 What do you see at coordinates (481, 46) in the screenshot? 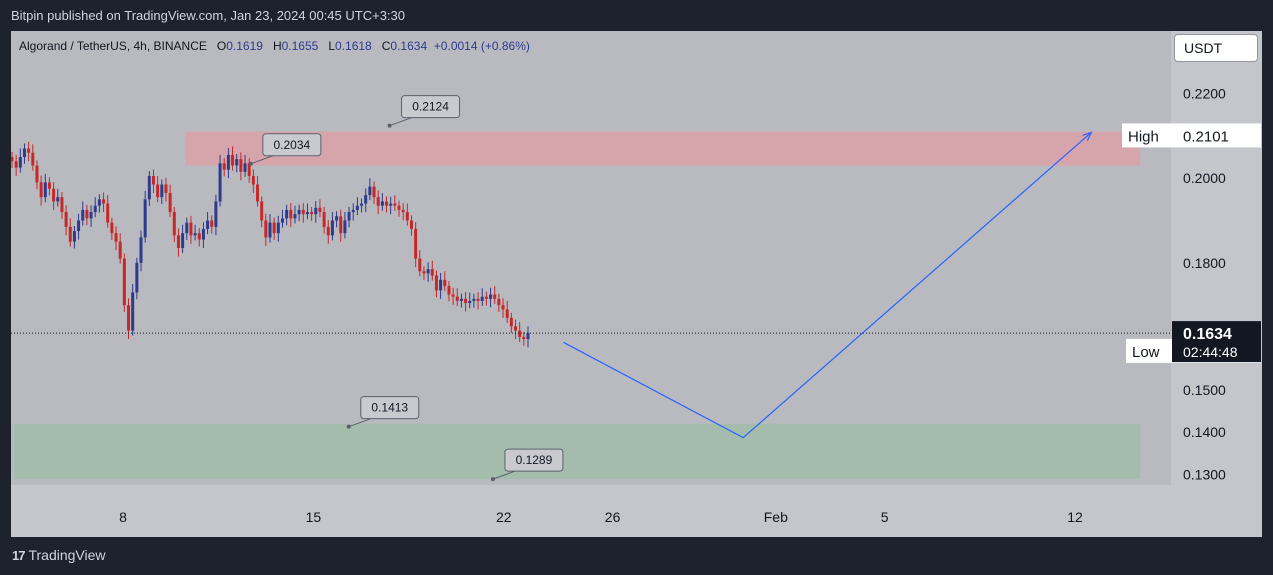
I see `change-value: +0.0014 (+0.86%)` at bounding box center [481, 46].